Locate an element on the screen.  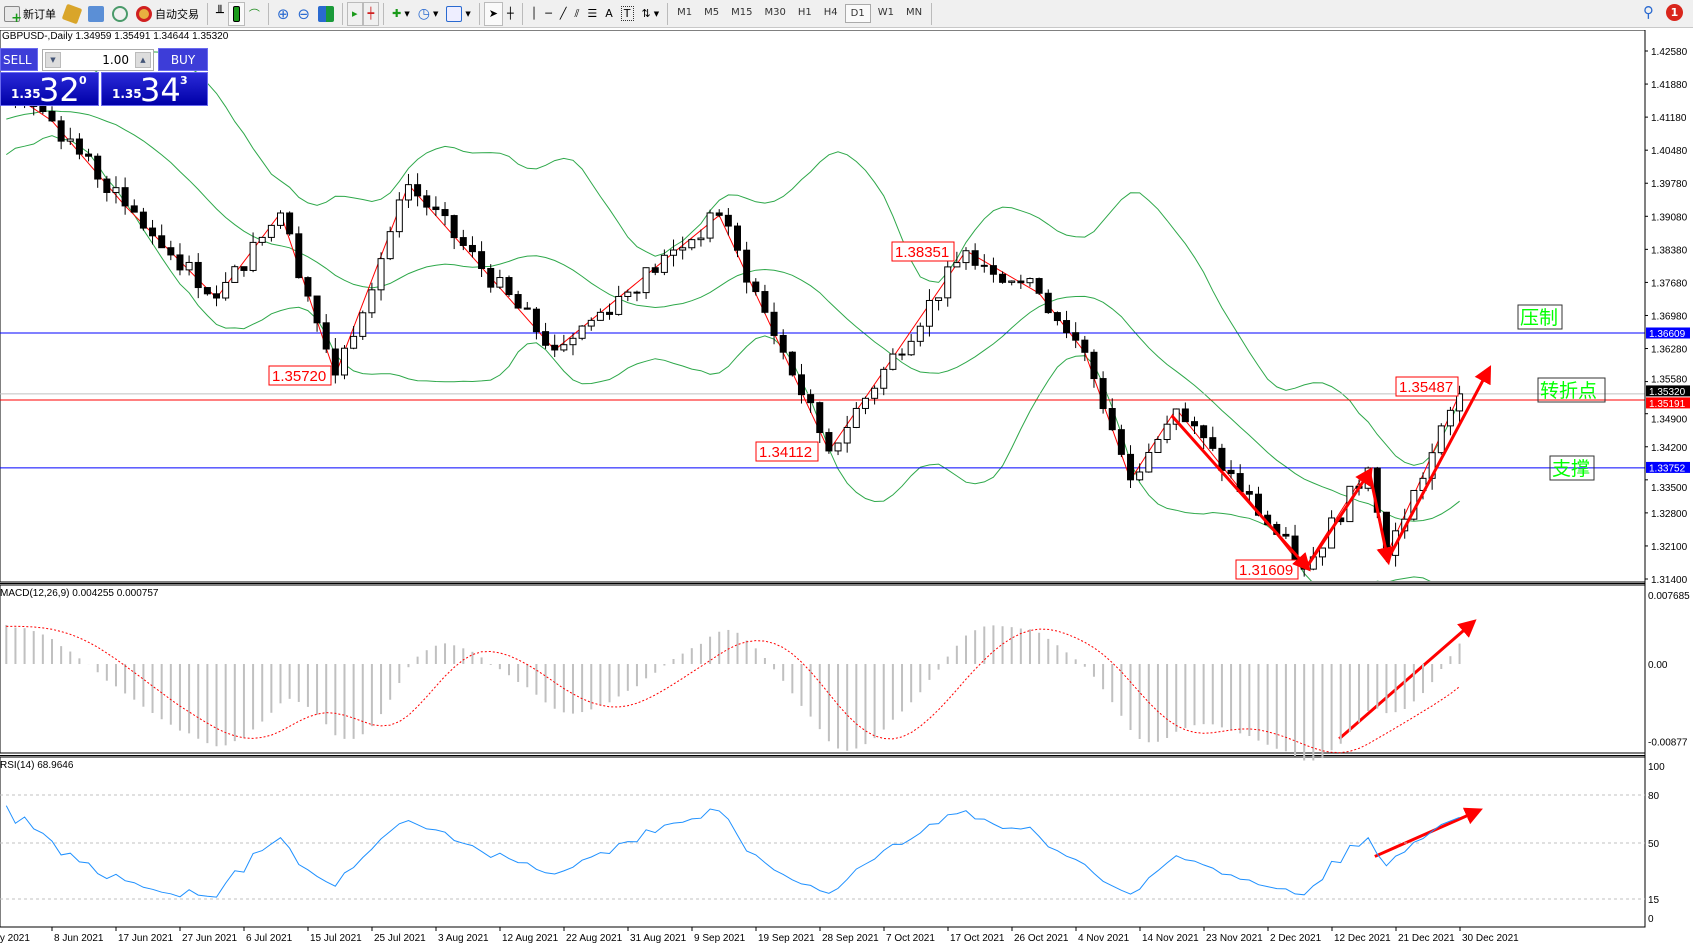
new-order-button: + 新订单 is located at coordinates (30, 14).